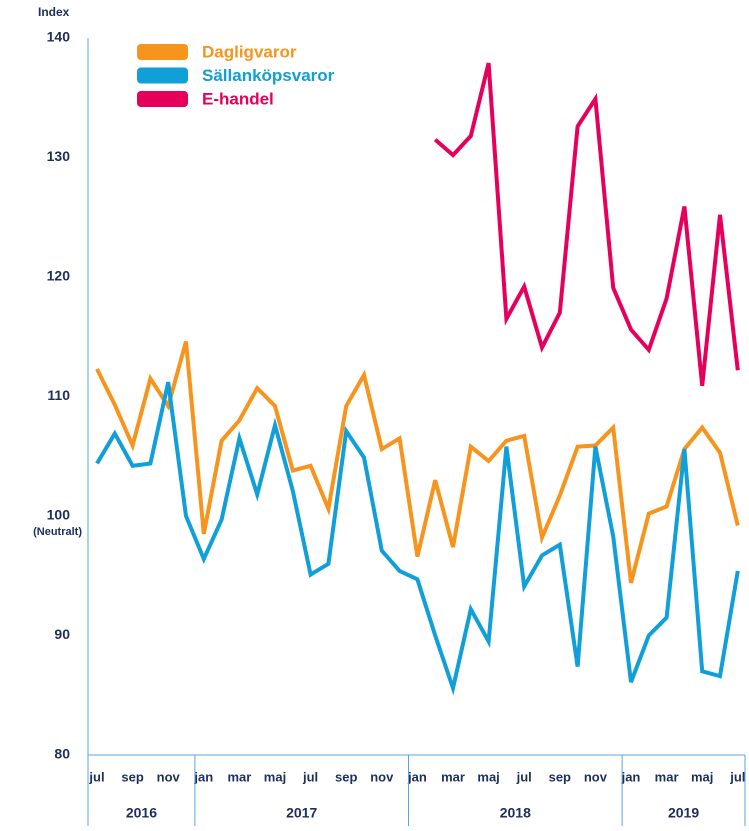 The height and width of the screenshot is (831, 749). Describe the element at coordinates (54, 12) in the screenshot. I see `y-axis-title: Index` at that location.